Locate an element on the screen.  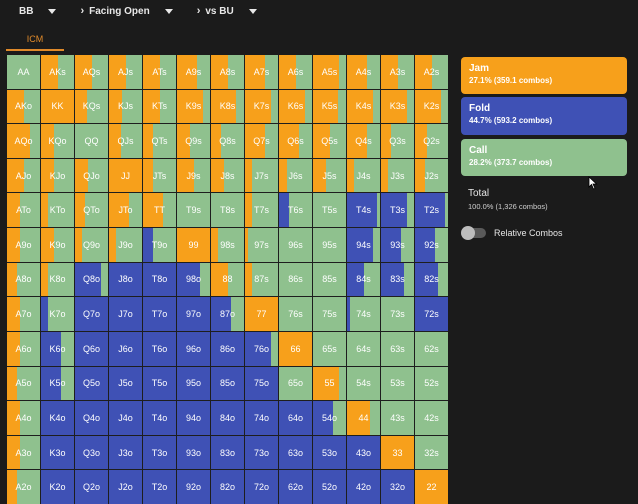
hand-cell: K8o is located at coordinates (57, 279).